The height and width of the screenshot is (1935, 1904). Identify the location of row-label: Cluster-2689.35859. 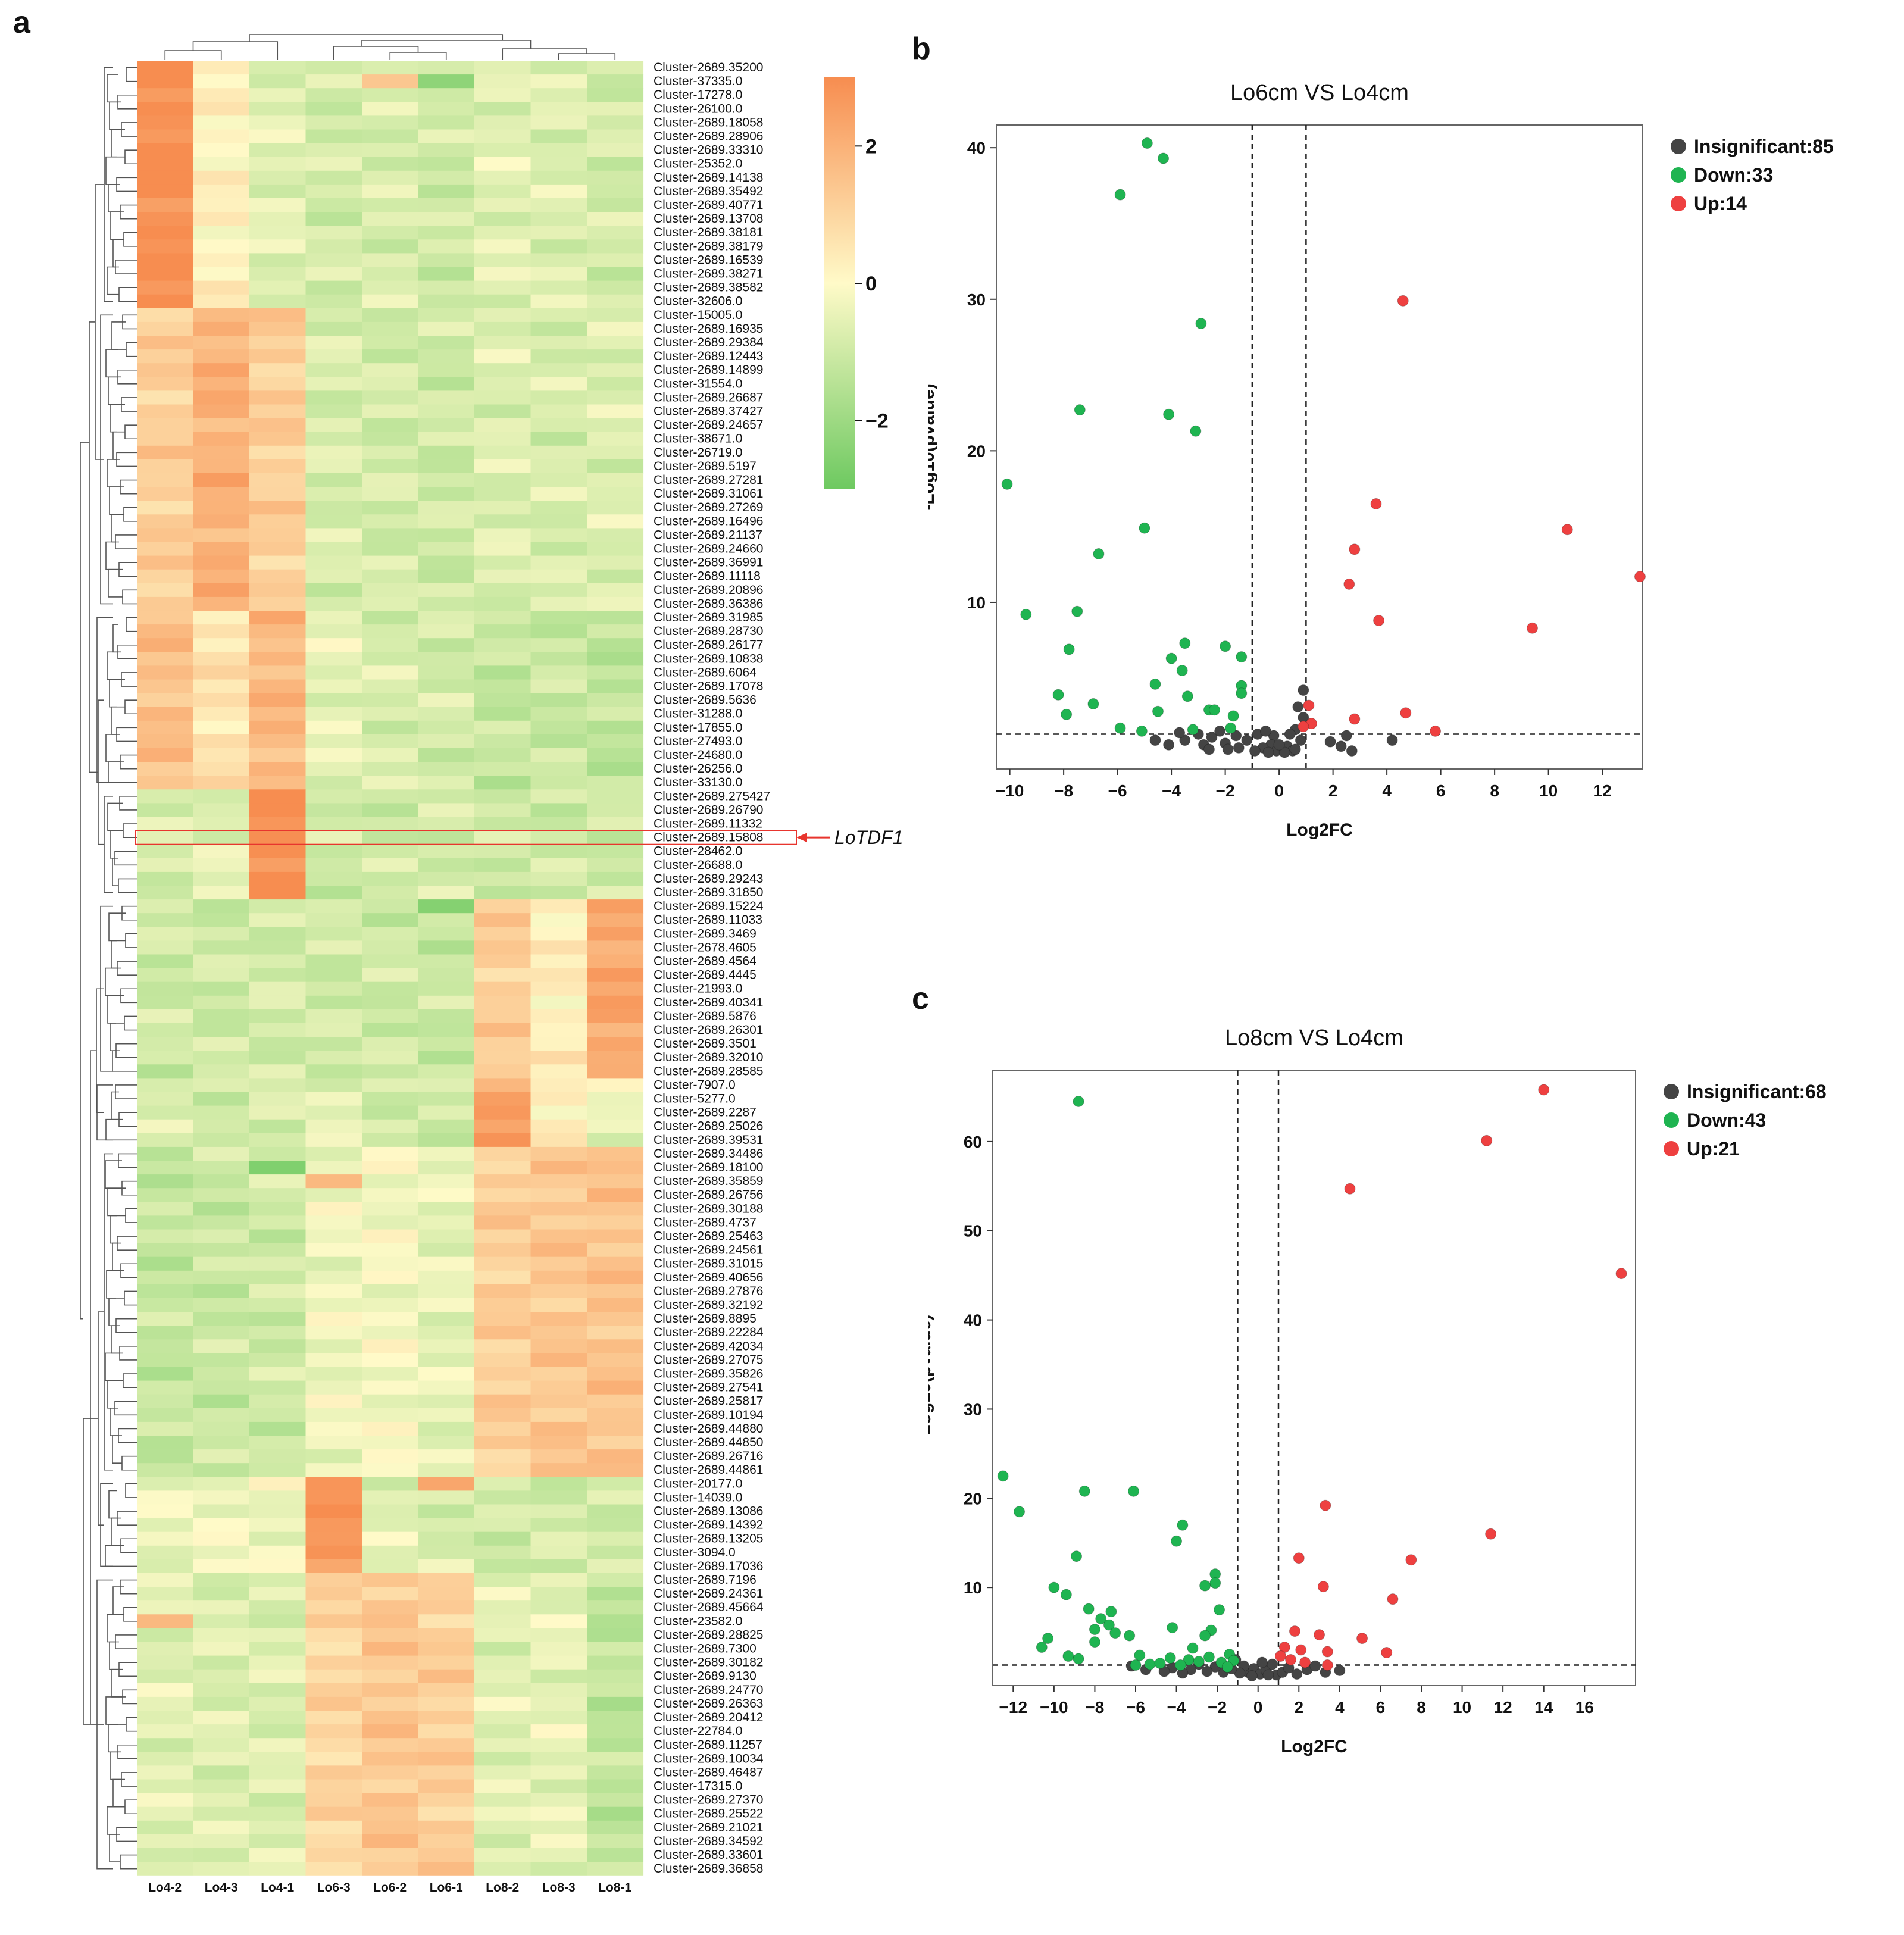
(708, 1181).